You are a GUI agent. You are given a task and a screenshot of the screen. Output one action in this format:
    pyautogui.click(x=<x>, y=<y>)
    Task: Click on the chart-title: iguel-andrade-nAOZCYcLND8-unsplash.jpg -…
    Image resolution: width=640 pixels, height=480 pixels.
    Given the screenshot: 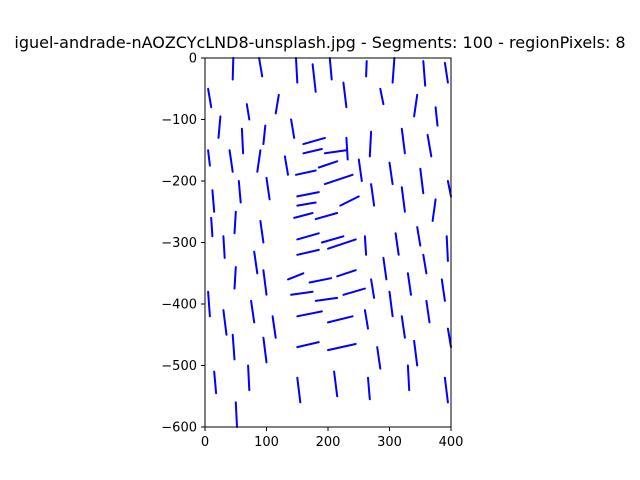 What is the action you would take?
    pyautogui.click(x=319, y=42)
    